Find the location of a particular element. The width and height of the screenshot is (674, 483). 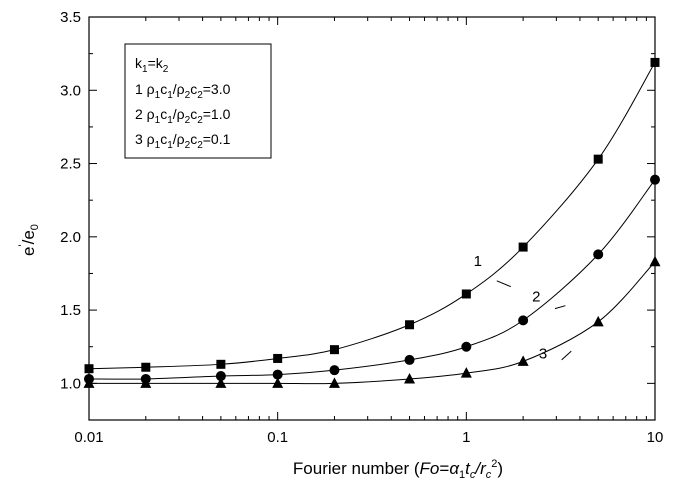

y-tick-label: 2.0 is located at coordinates (70, 237).